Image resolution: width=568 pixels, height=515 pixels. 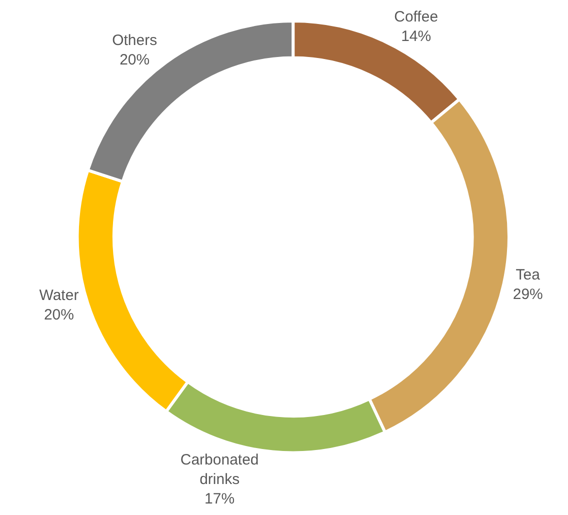 What do you see at coordinates (528, 275) in the screenshot?
I see `slice-label: Tea` at bounding box center [528, 275].